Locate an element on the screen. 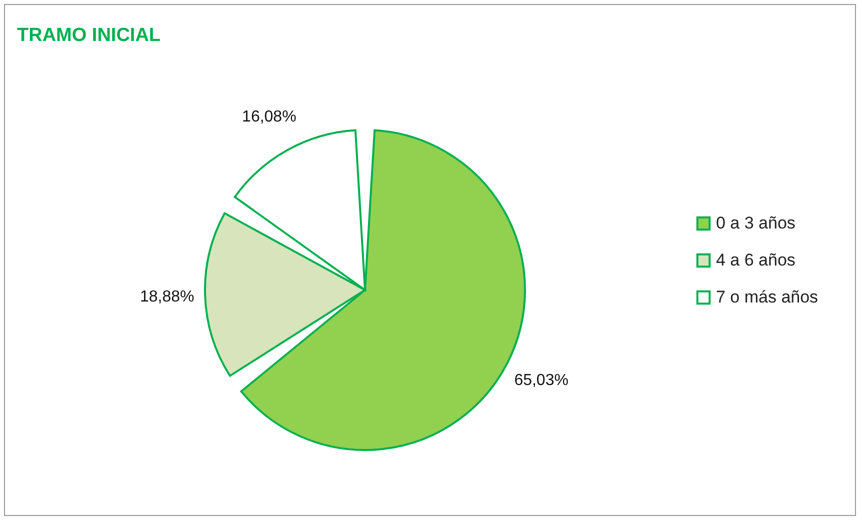 The image size is (862, 522). data-label: 18,88% is located at coordinates (167, 297).